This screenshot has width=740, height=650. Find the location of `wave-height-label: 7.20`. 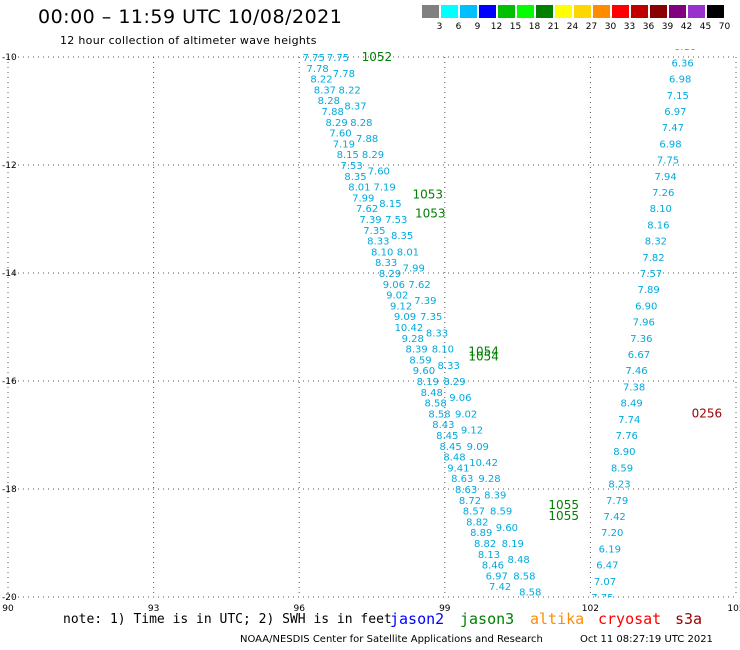

wave-height-label: 7.20 is located at coordinates (612, 533).